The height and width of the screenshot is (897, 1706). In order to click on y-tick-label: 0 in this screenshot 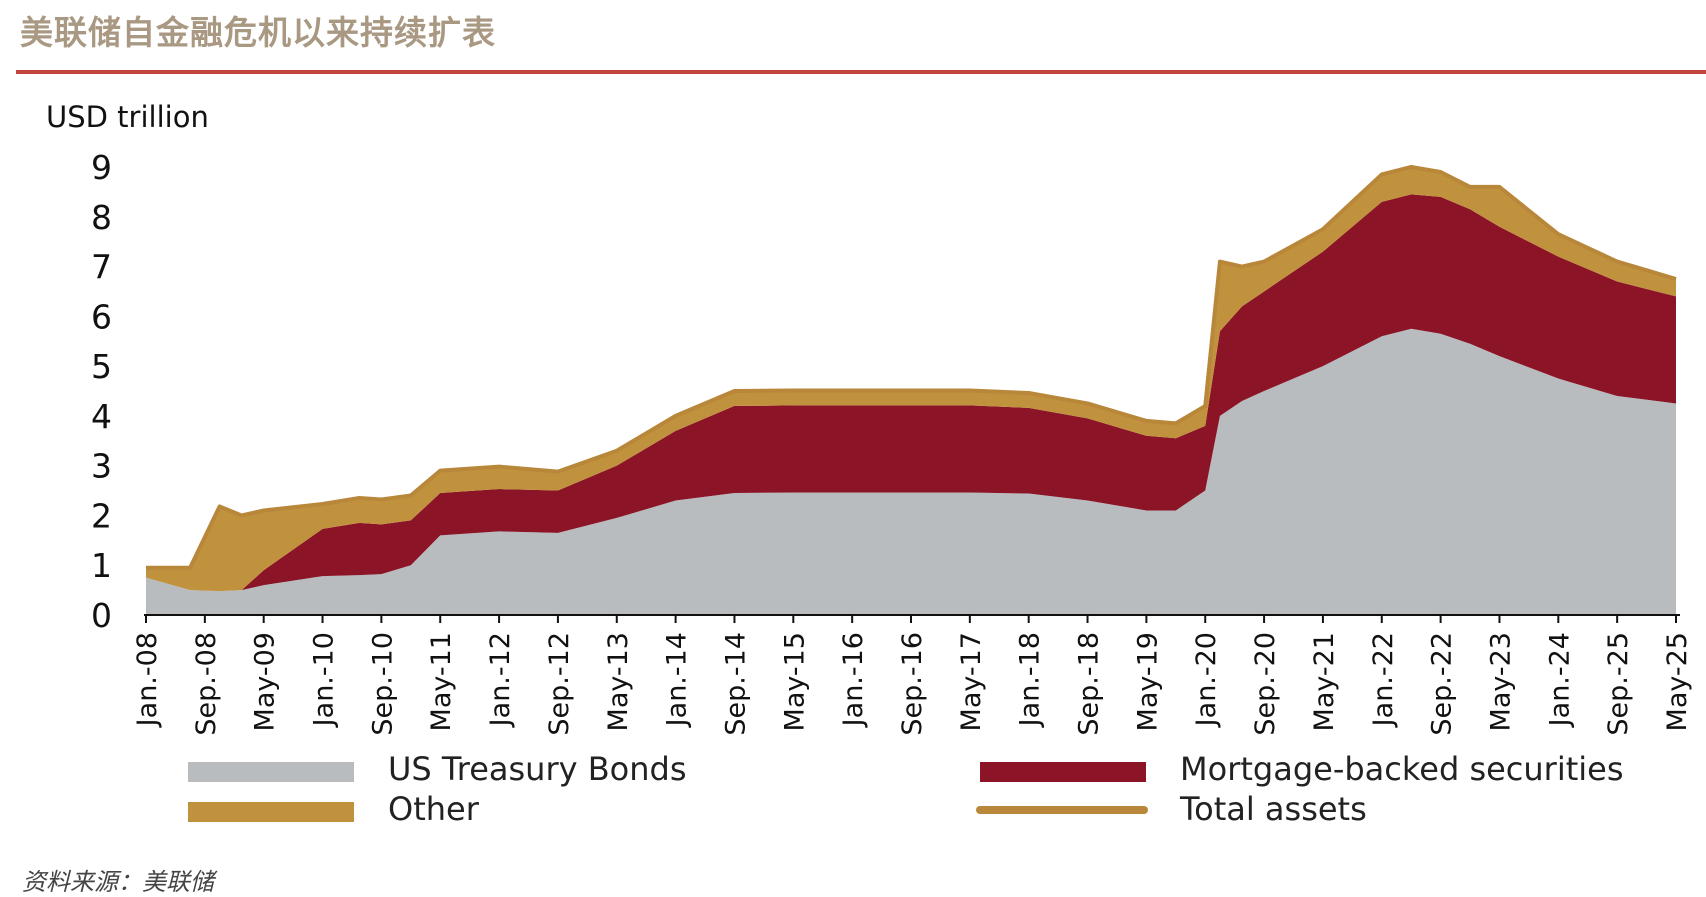, I will do `click(101, 615)`.